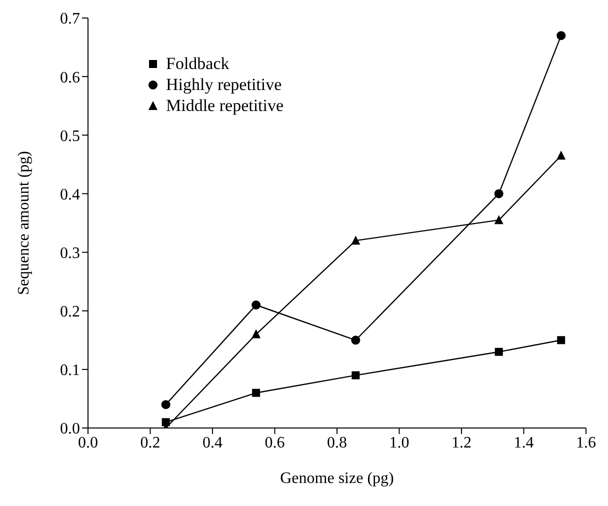 This screenshot has height=506, width=608. Describe the element at coordinates (150, 443) in the screenshot. I see `x-tick-label: 0.2` at that location.